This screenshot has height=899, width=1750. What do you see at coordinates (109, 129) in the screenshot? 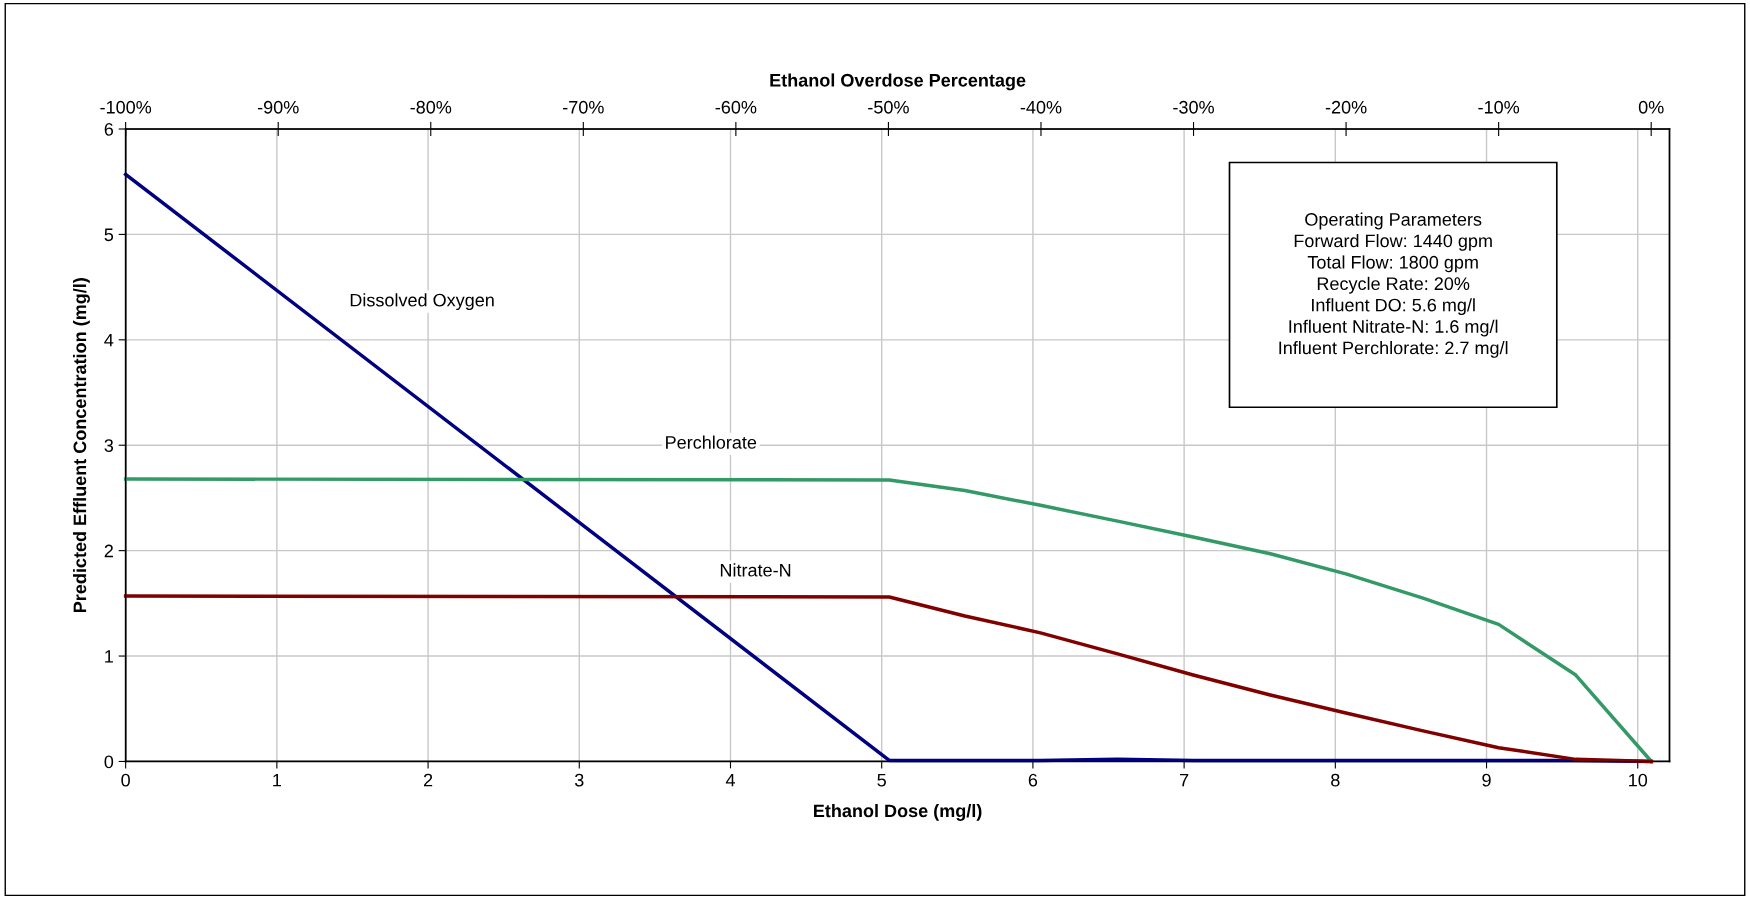
I see `y-tick-label: 6` at bounding box center [109, 129].